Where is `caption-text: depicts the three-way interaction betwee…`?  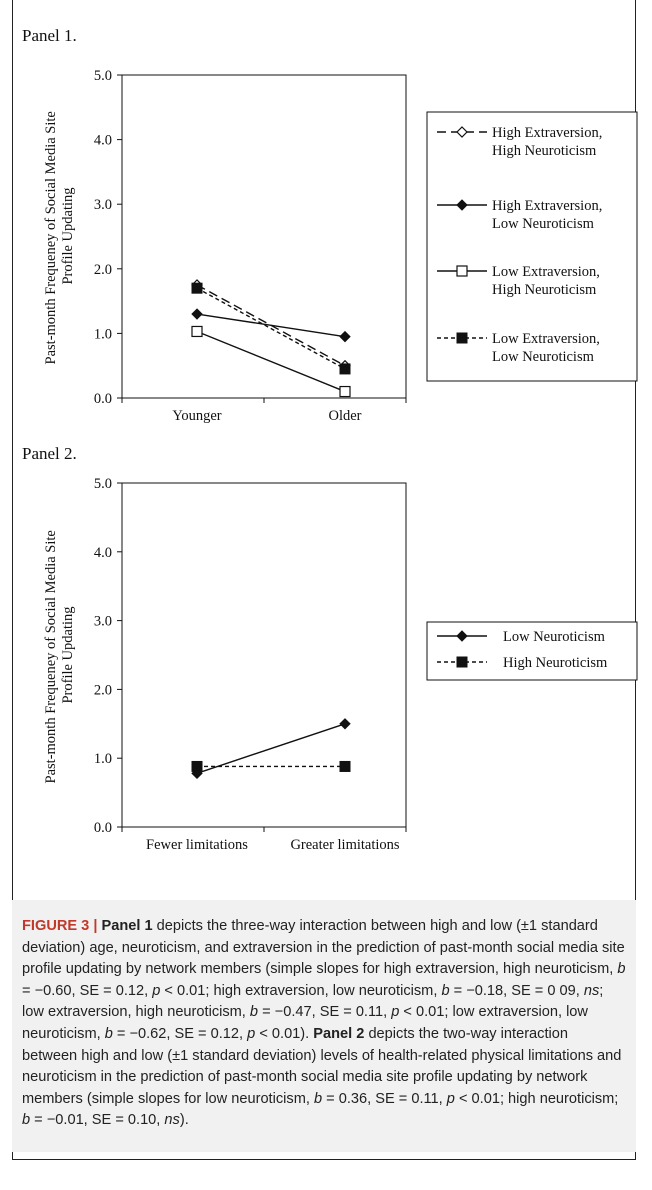
caption-text: depicts the three-way interaction betwee… is located at coordinates (323, 948).